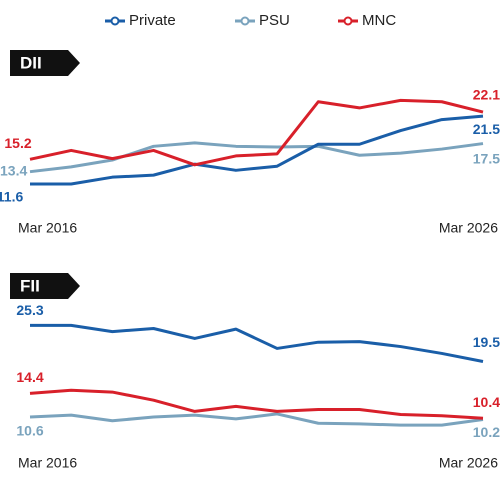 This screenshot has width=503, height=478. I want to click on data-label: 19.5, so click(486, 342).